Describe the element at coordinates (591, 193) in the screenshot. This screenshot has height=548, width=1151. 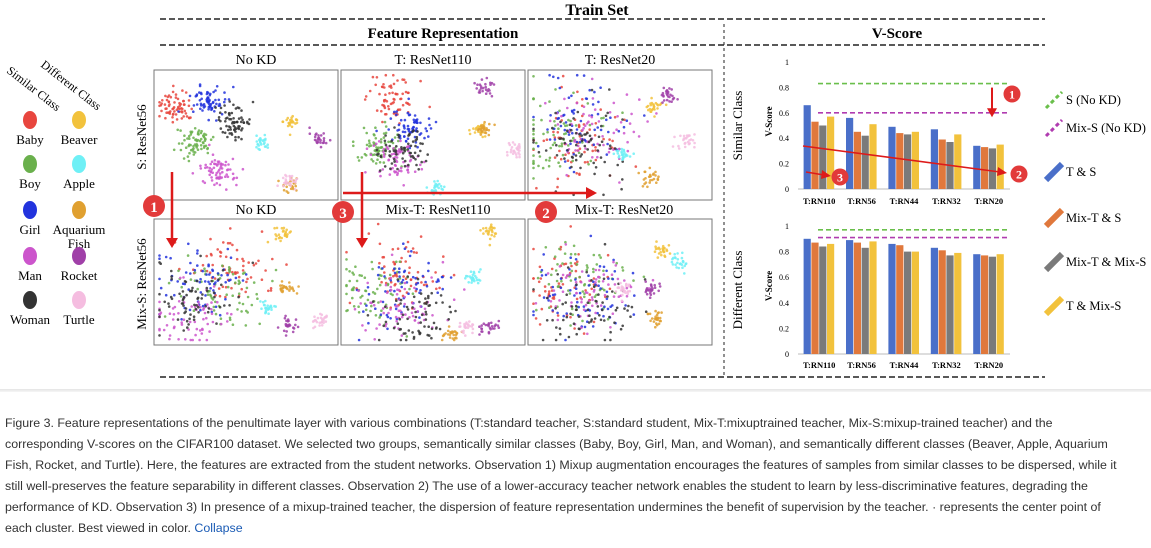
I see `arrow-2-head` at that location.